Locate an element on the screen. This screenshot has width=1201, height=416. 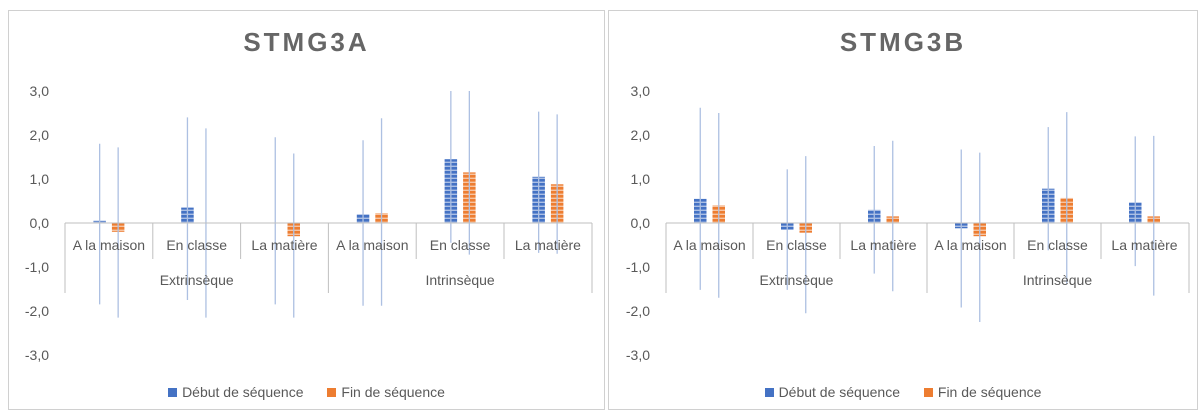
chart-title: STMG3B is located at coordinates (903, 42).